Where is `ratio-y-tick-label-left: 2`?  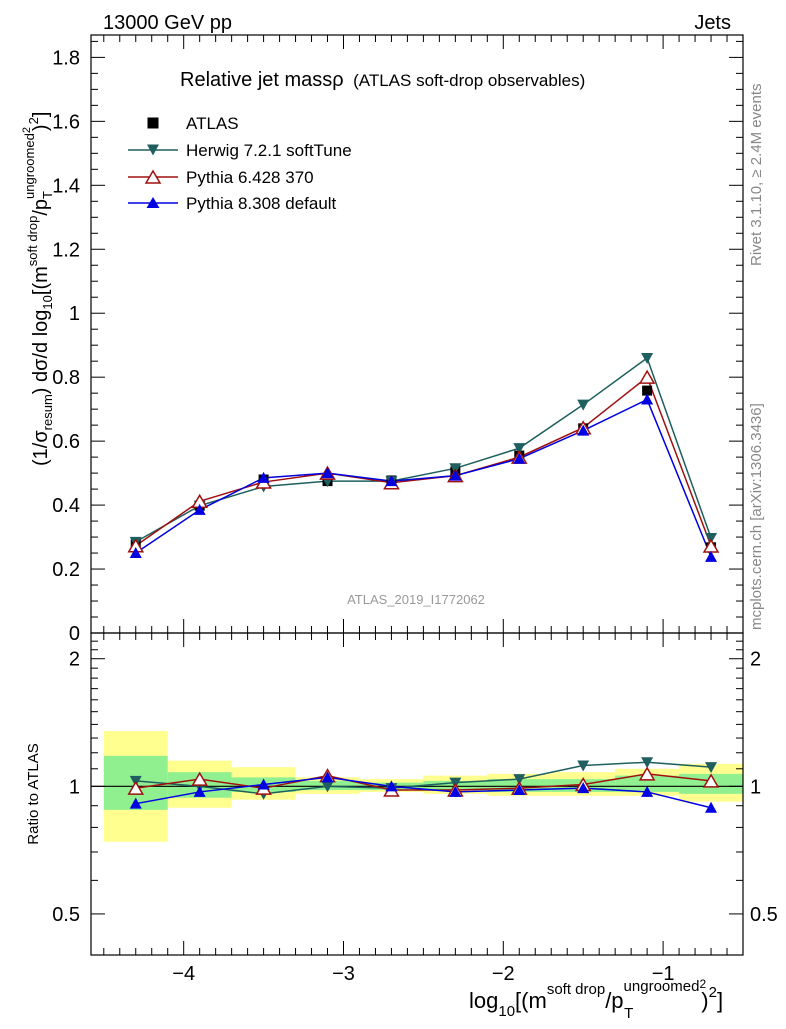 ratio-y-tick-label-left: 2 is located at coordinates (74, 660).